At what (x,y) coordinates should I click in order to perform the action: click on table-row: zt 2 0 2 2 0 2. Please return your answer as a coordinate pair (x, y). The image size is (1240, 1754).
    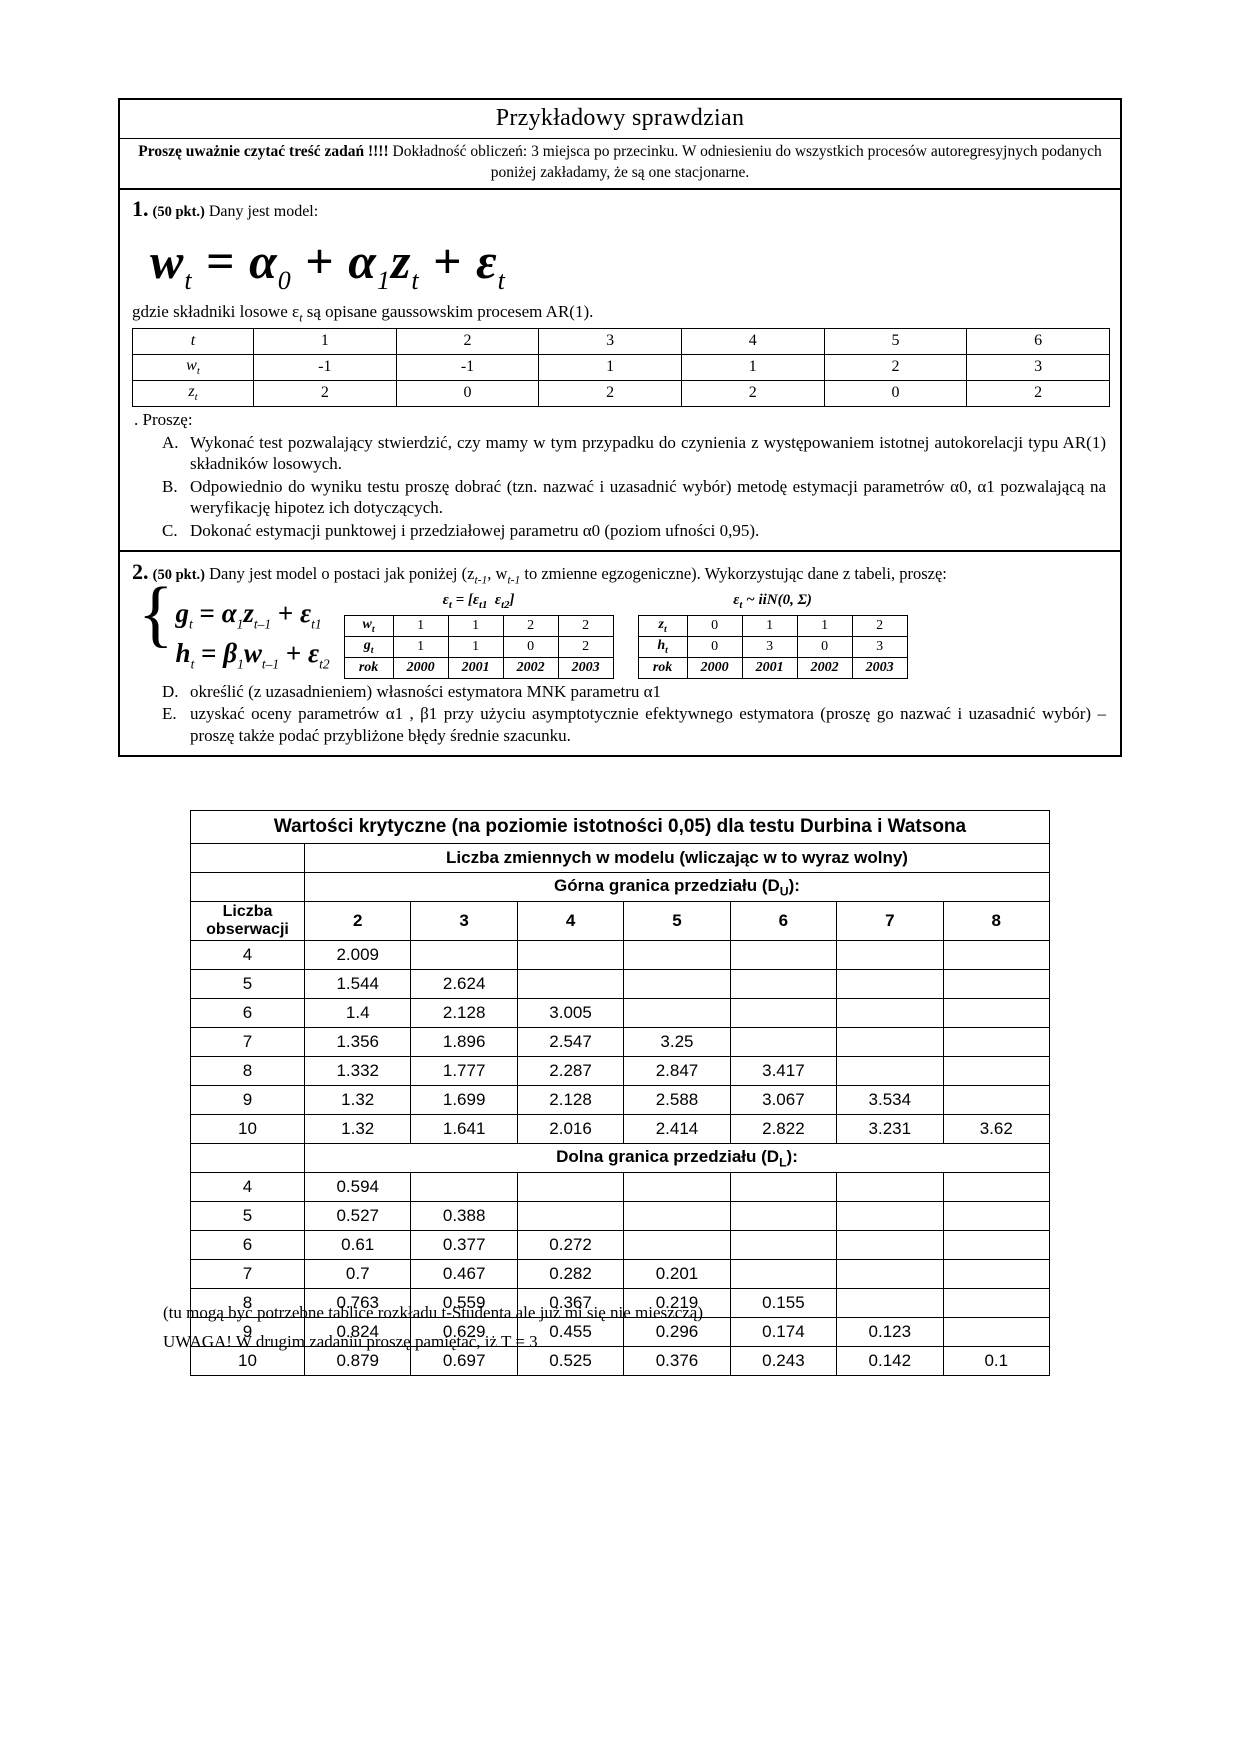
    Looking at the image, I should click on (621, 393).